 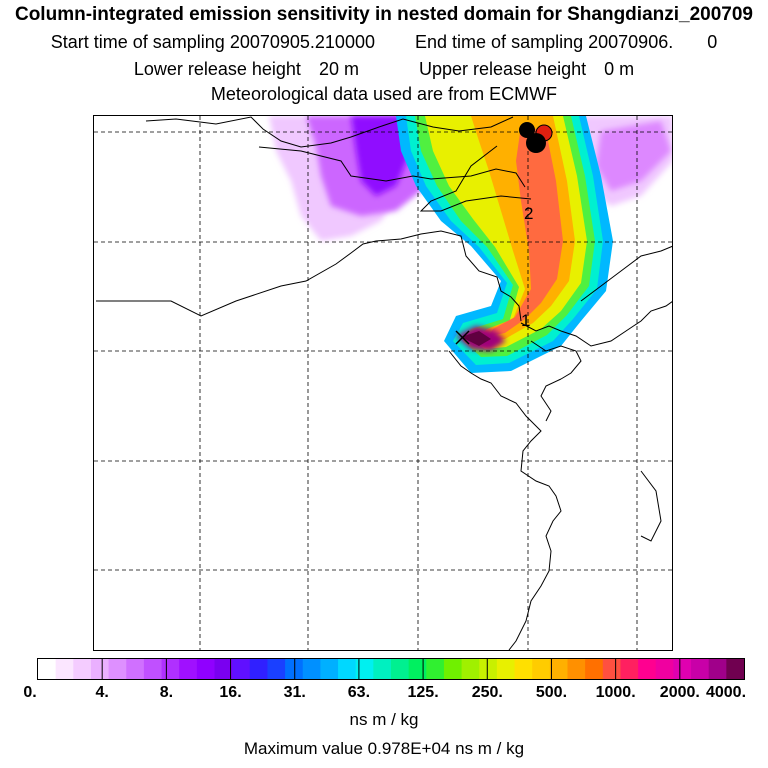 What do you see at coordinates (303, 748) in the screenshot?
I see `max-label: Maximum value` at bounding box center [303, 748].